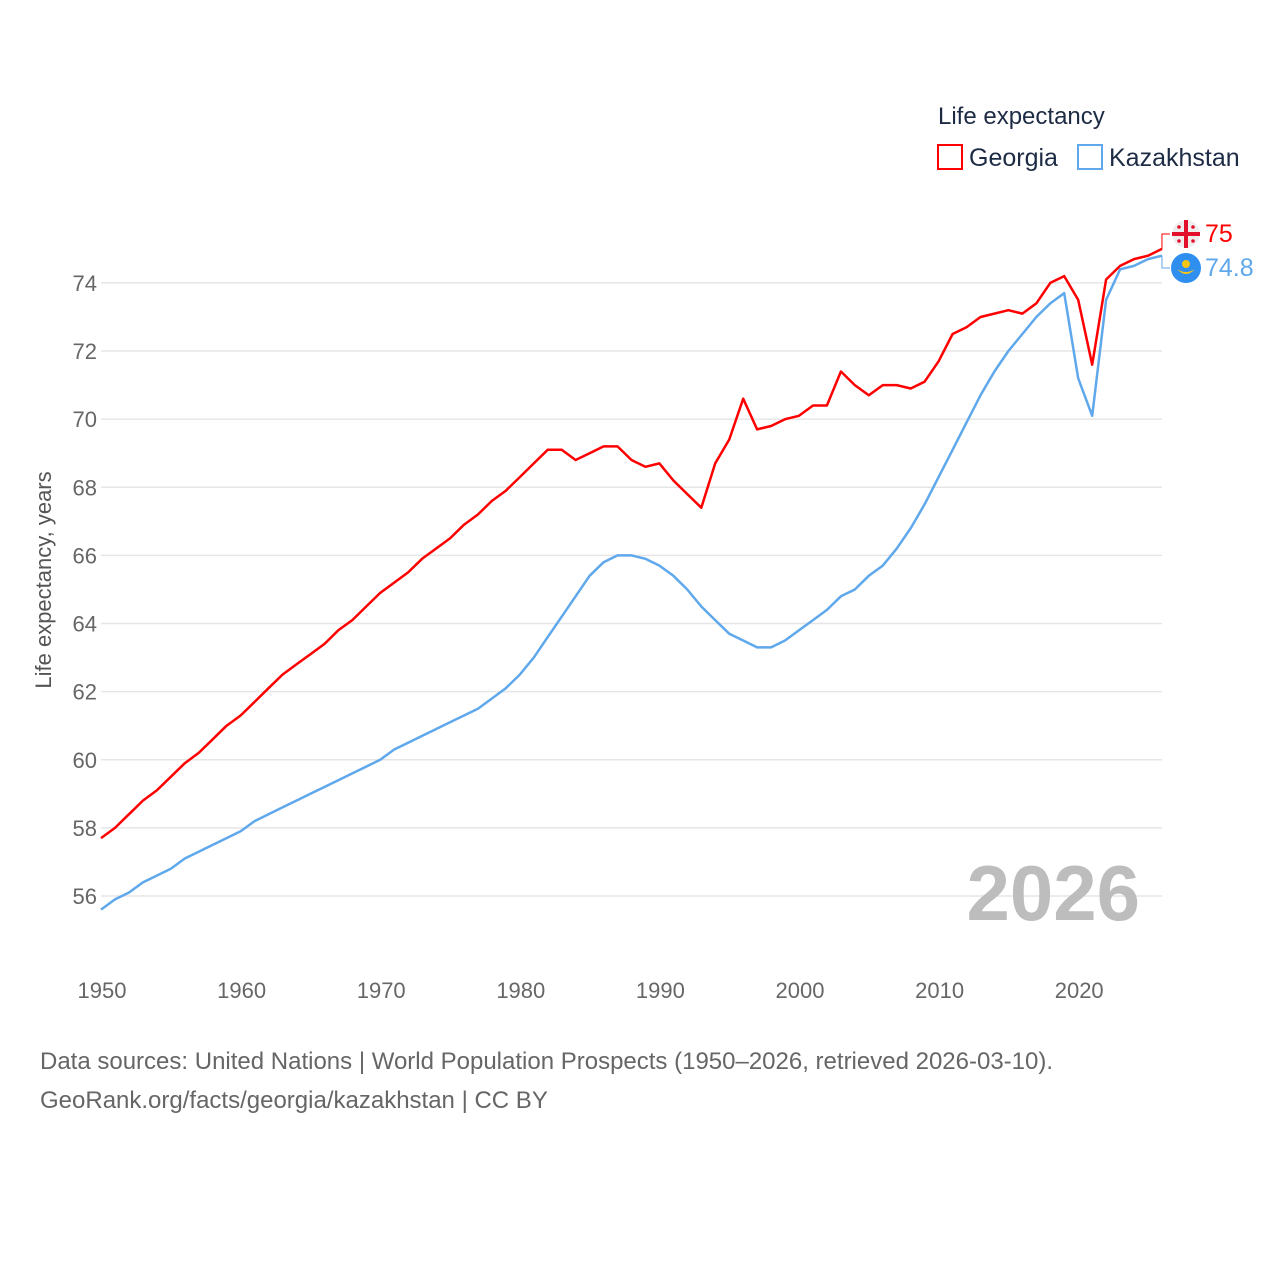 This screenshot has width=1280, height=1280. What do you see at coordinates (1013, 158) in the screenshot?
I see `legend-label-georgia: Georgia` at bounding box center [1013, 158].